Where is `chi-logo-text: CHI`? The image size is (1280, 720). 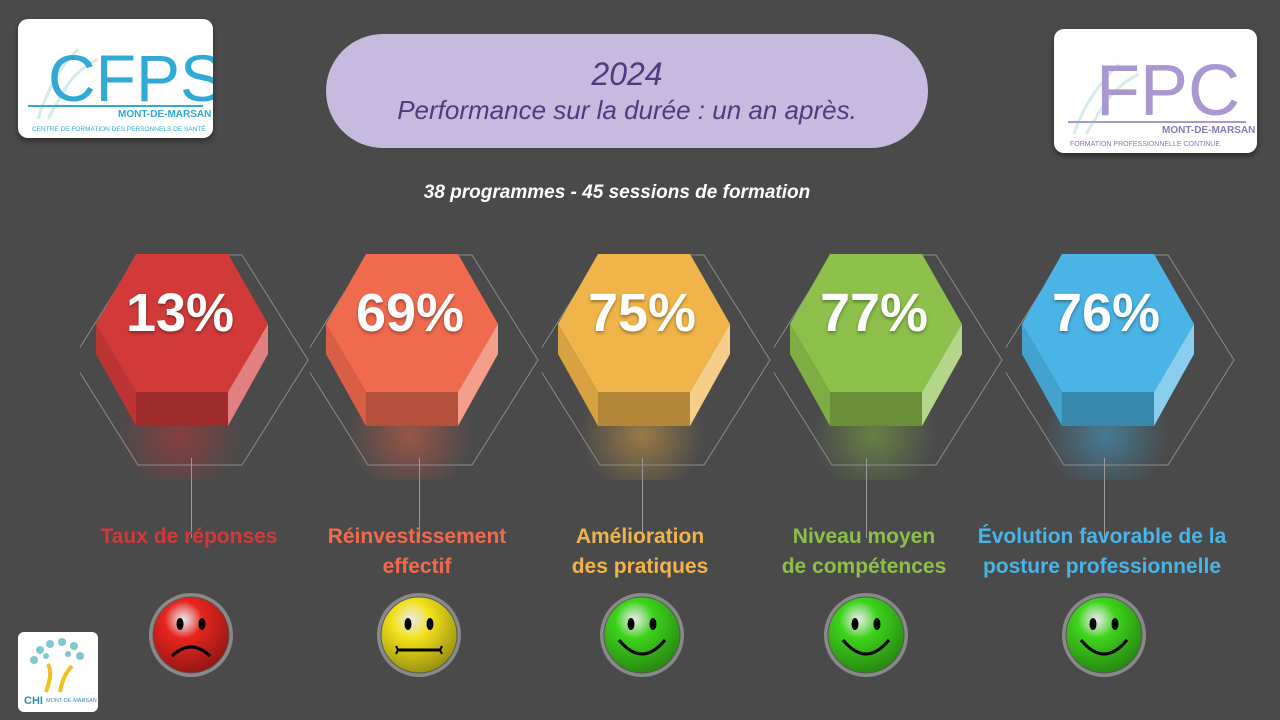 chi-logo-text: CHI is located at coordinates (33, 701).